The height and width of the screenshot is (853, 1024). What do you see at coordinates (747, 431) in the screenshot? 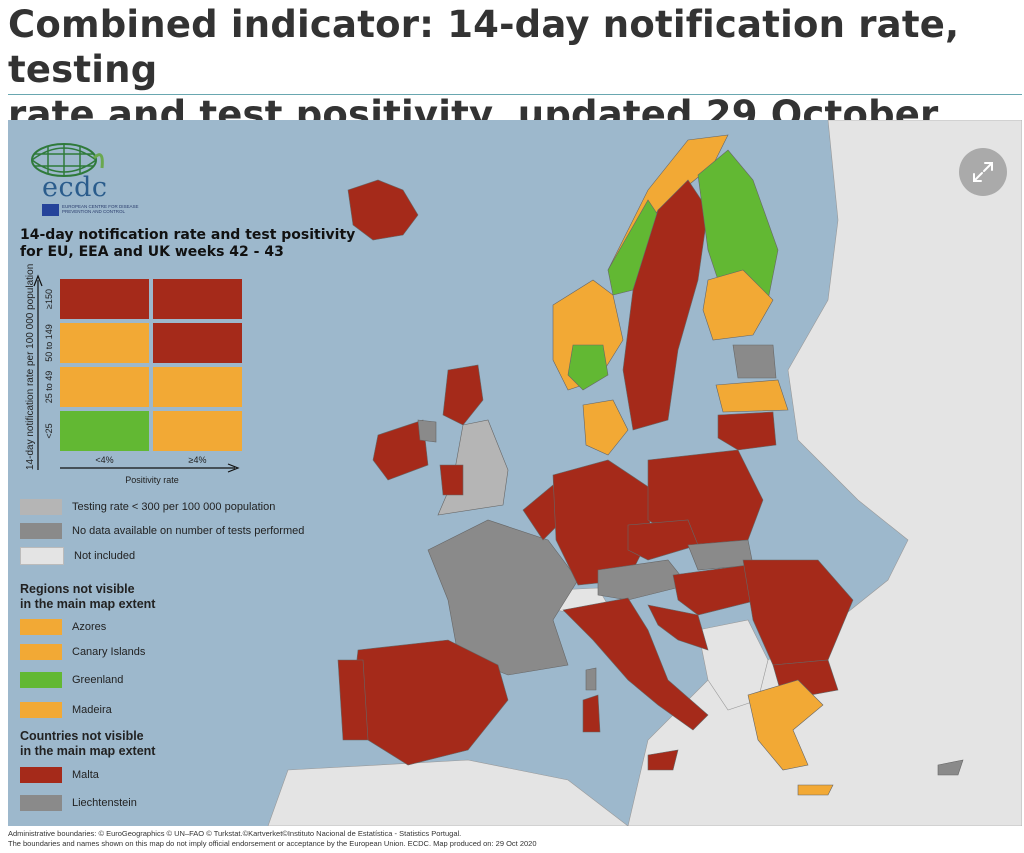
I see `region-lithuania` at bounding box center [747, 431].